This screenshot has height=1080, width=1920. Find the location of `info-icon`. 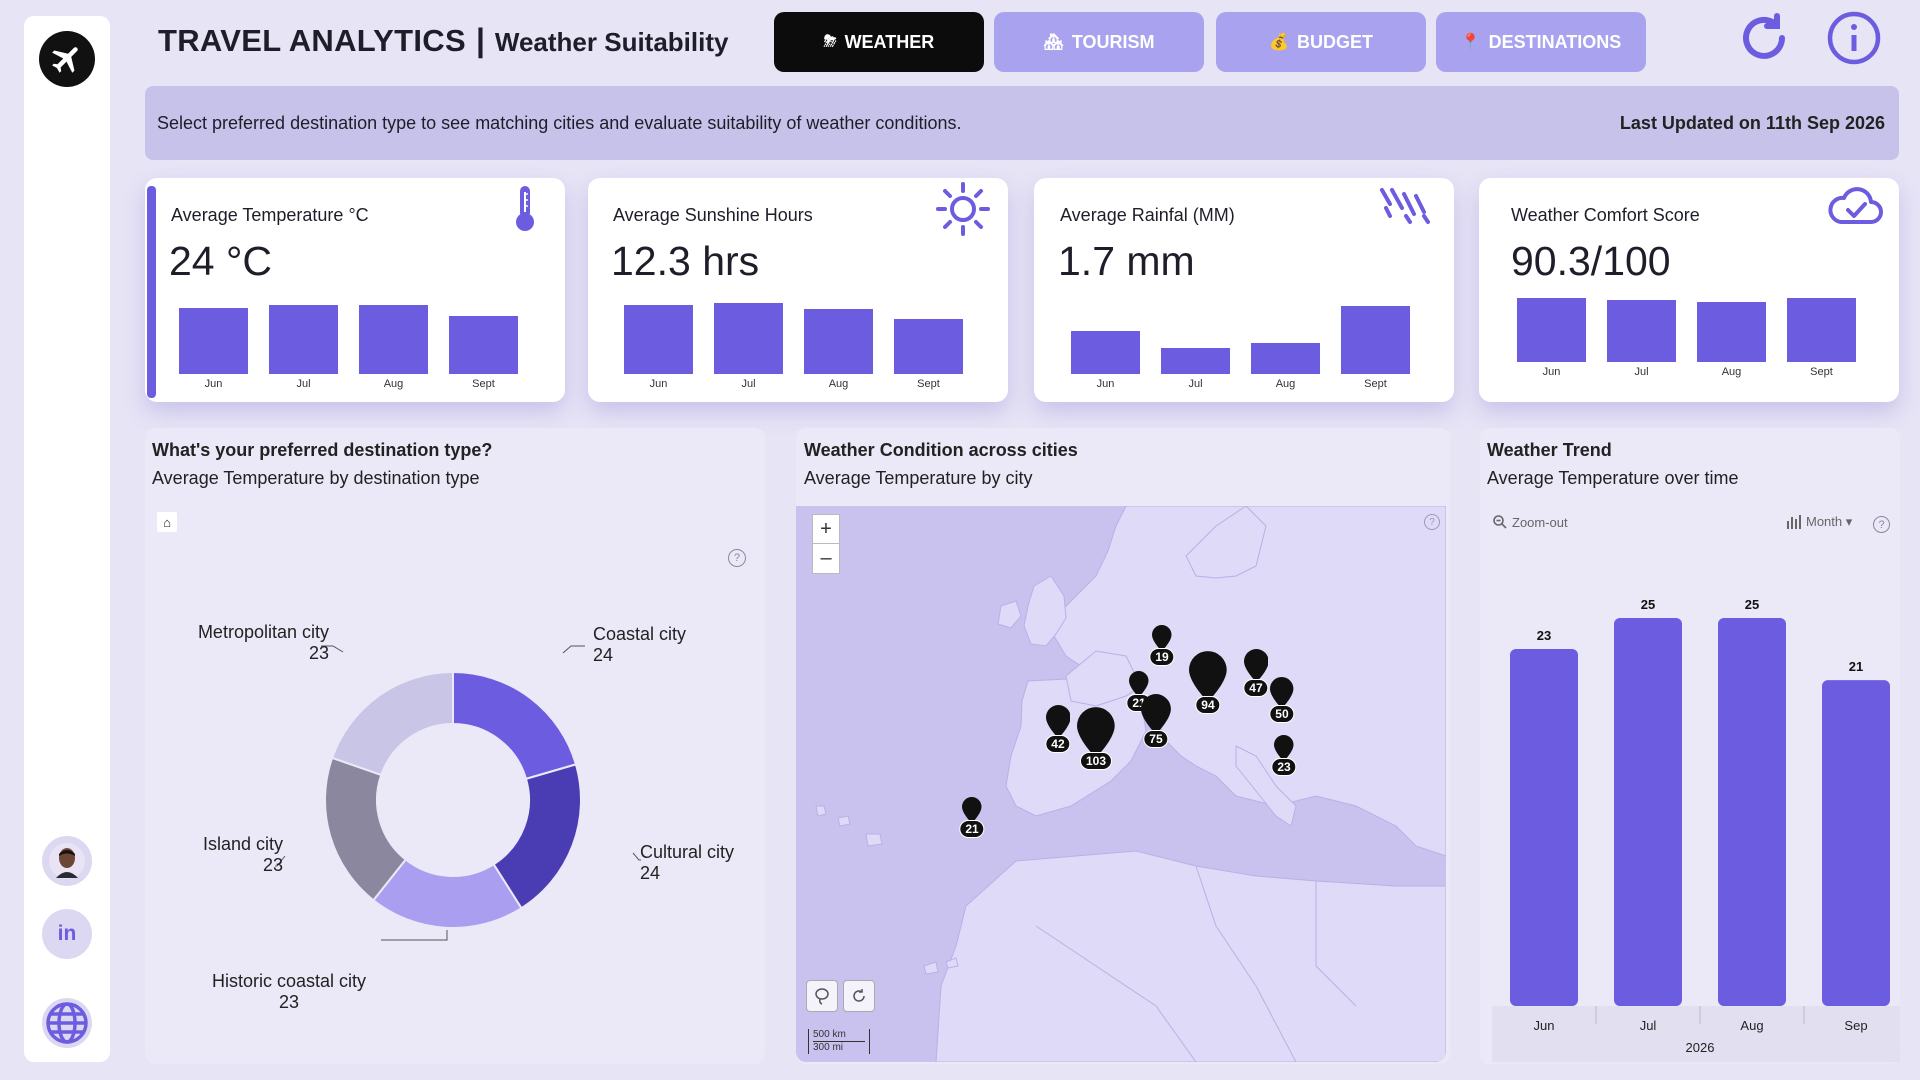

info-icon is located at coordinates (1854, 38).